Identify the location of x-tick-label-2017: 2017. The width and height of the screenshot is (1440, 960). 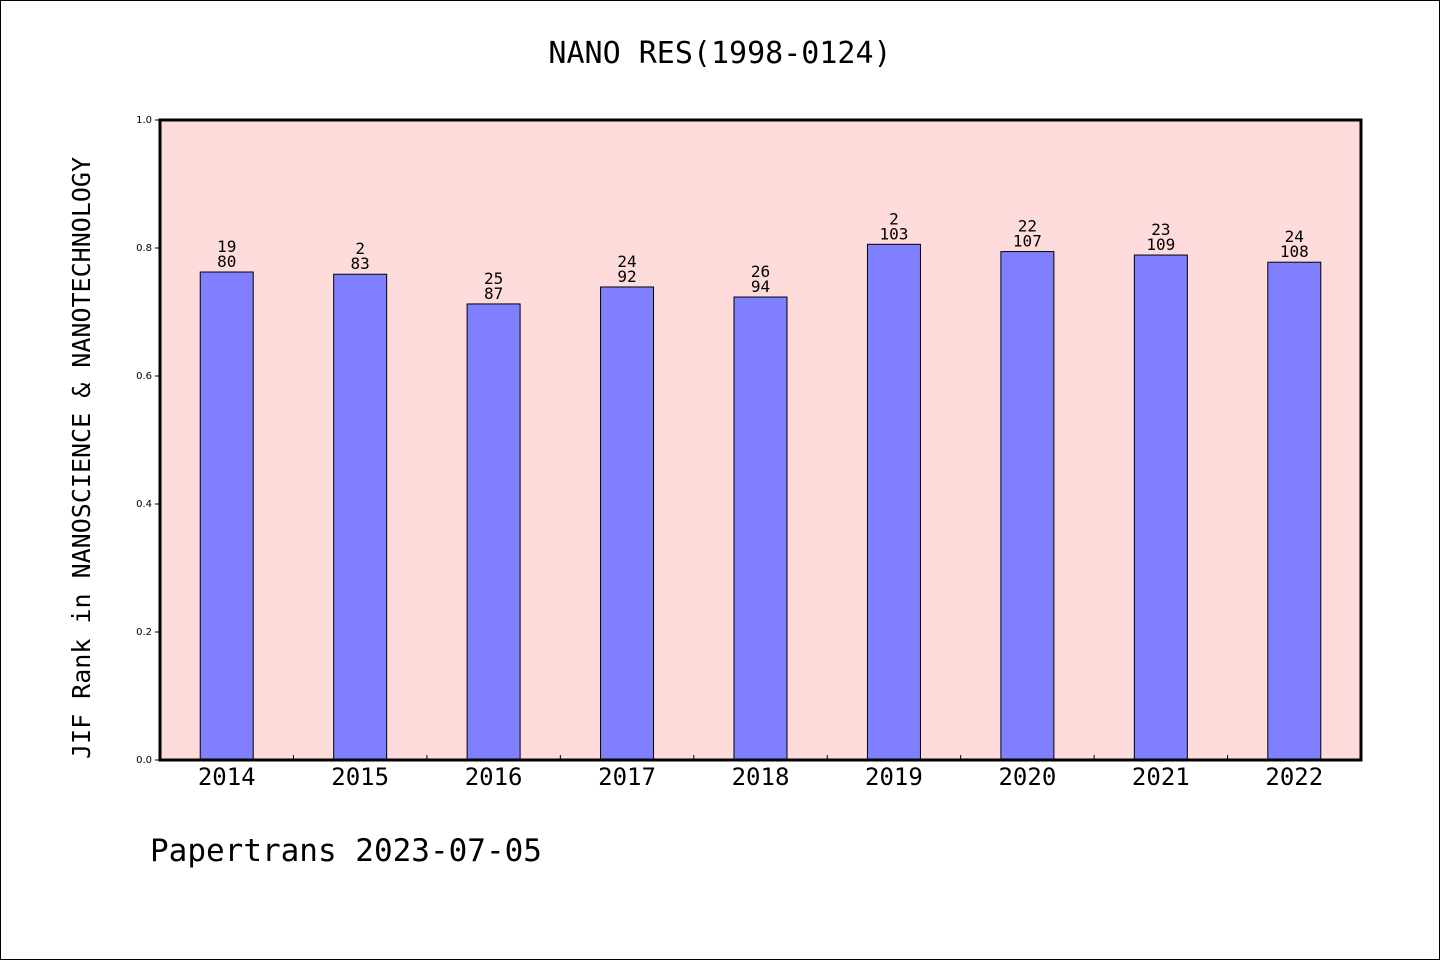
(627, 777).